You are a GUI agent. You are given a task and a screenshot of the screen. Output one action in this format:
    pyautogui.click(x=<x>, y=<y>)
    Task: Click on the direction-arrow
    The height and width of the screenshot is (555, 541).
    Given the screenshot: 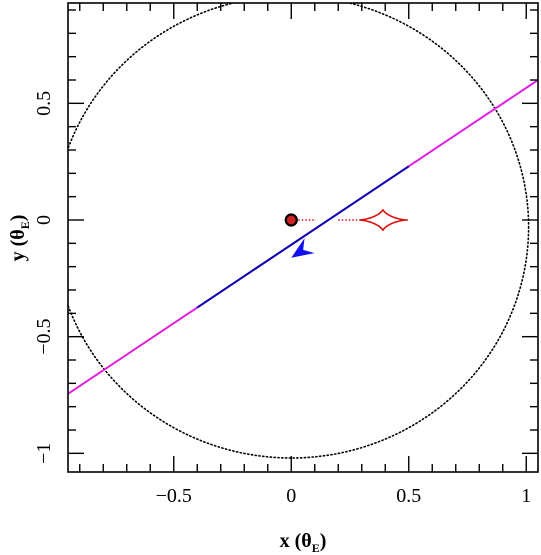 What is the action you would take?
    pyautogui.click(x=303, y=248)
    